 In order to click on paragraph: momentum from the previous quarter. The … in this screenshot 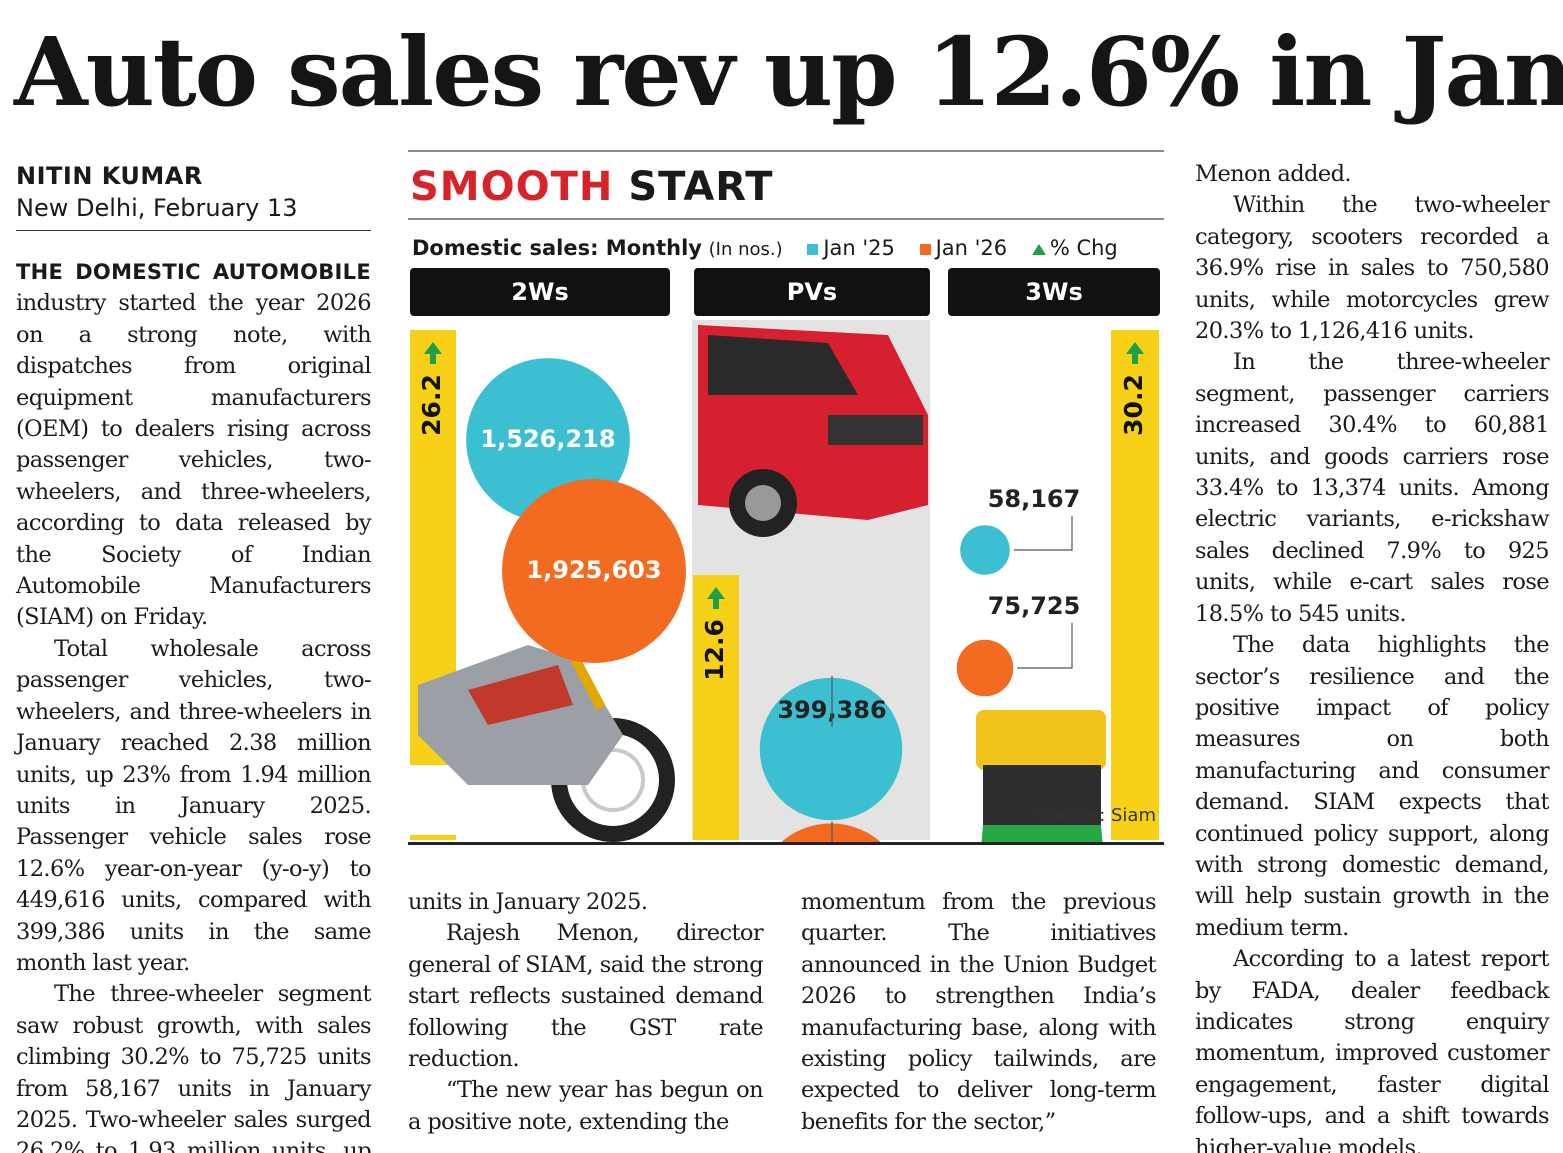, I will do `click(979, 1012)`.